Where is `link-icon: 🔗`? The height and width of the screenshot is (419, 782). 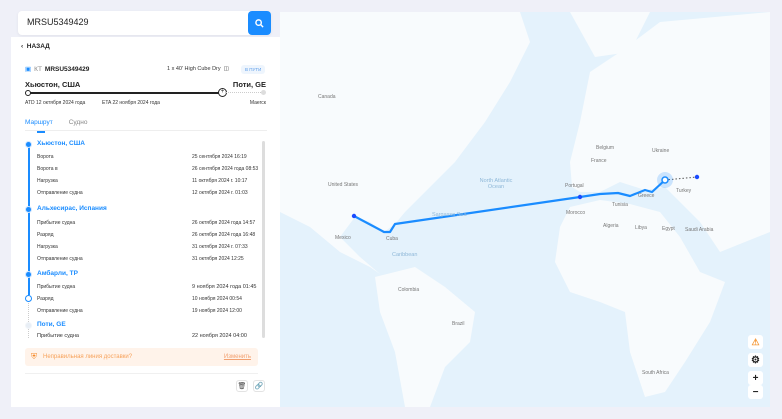
link-icon: 🔗 is located at coordinates (259, 386).